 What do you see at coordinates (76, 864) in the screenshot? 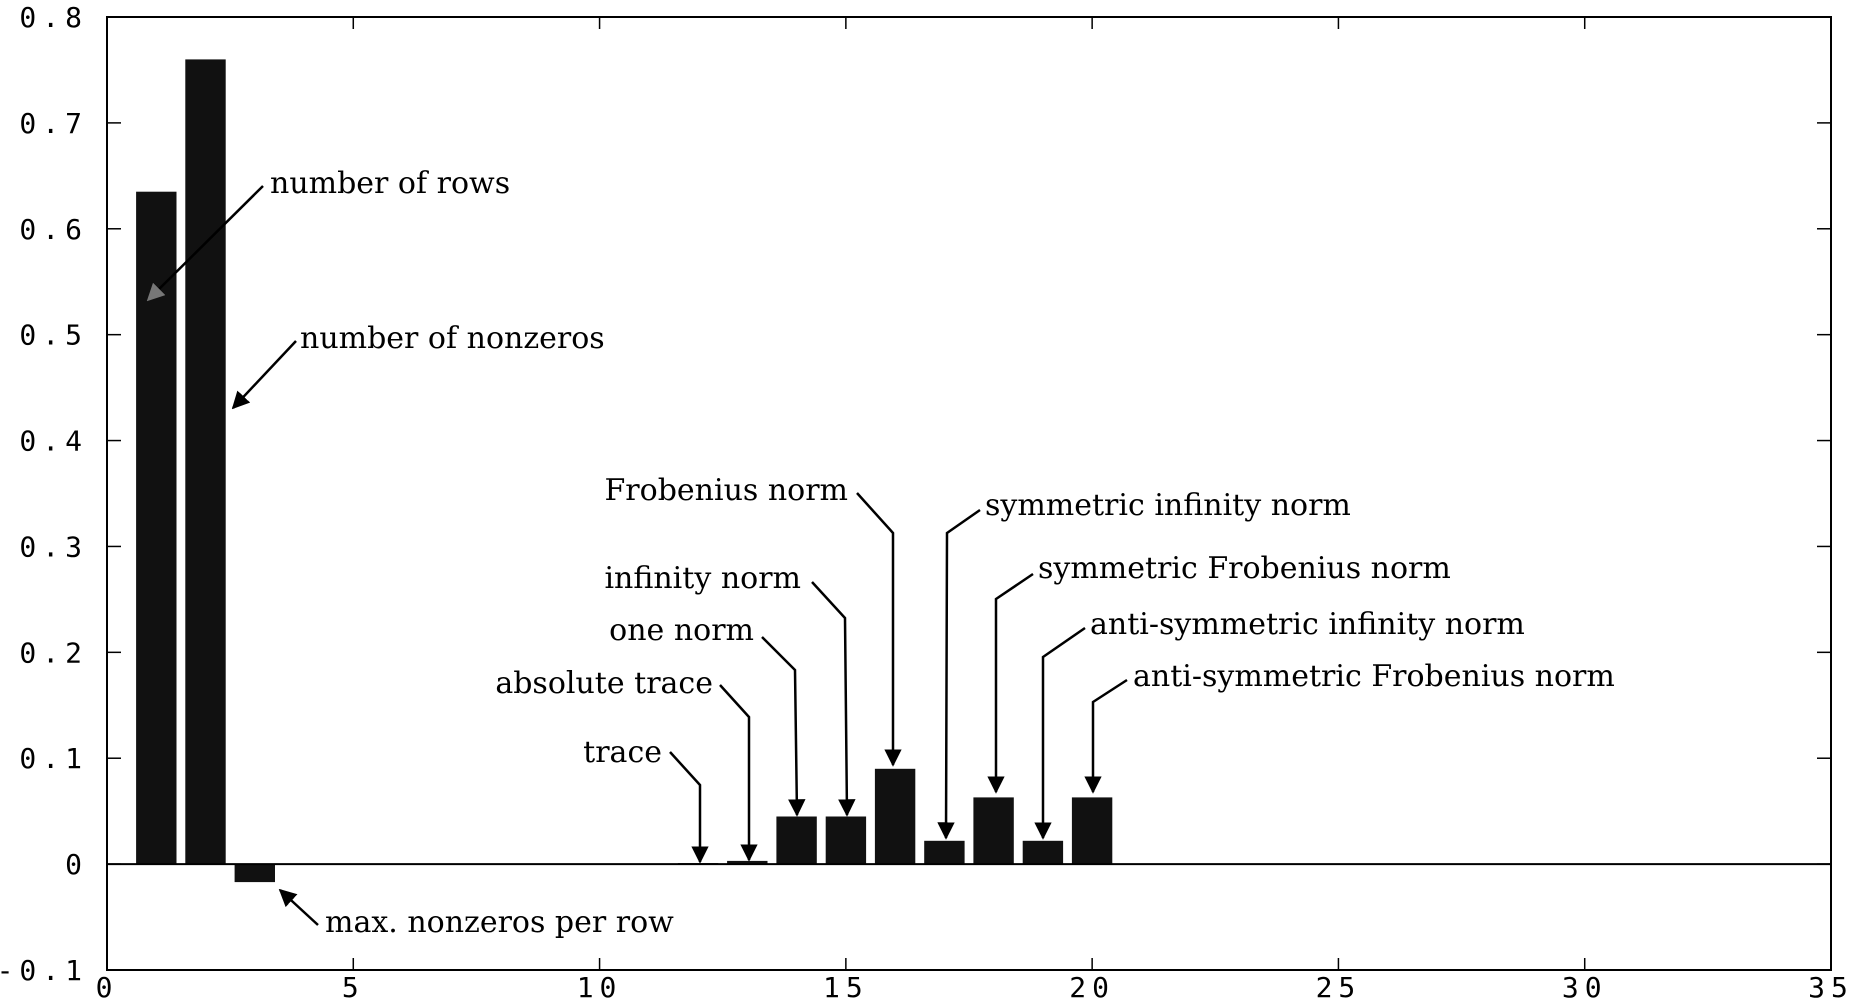
I see `y-tick-label: 0` at bounding box center [76, 864].